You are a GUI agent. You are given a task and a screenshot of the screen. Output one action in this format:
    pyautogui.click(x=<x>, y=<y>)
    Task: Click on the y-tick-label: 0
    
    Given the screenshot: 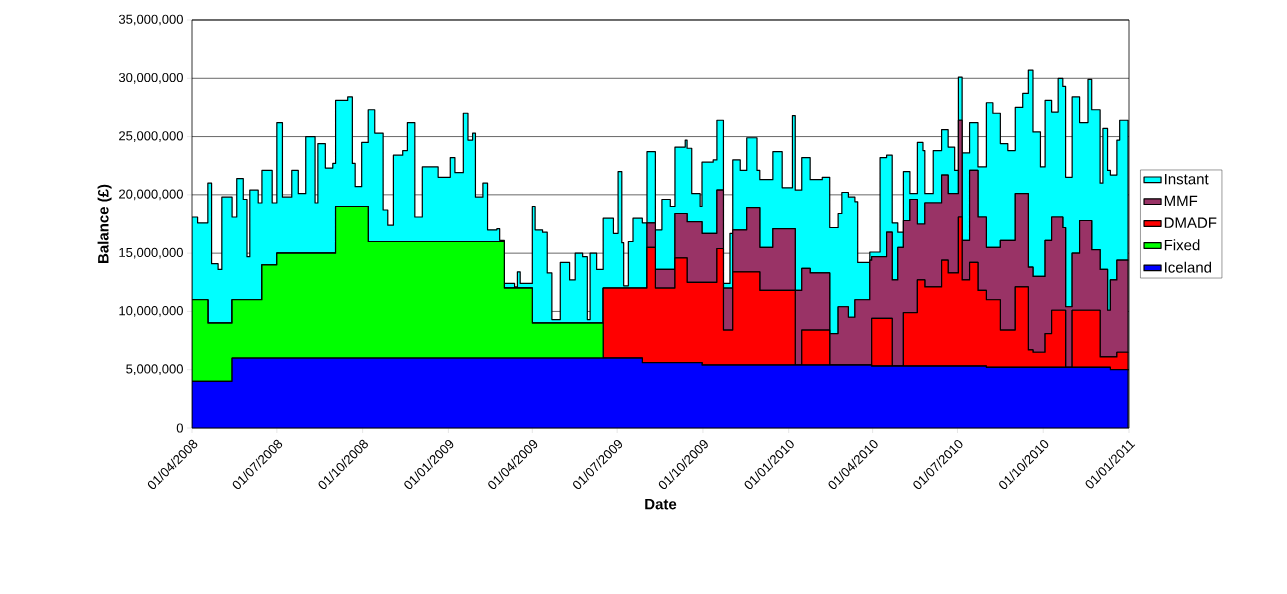 What is the action you would take?
    pyautogui.click(x=179, y=428)
    